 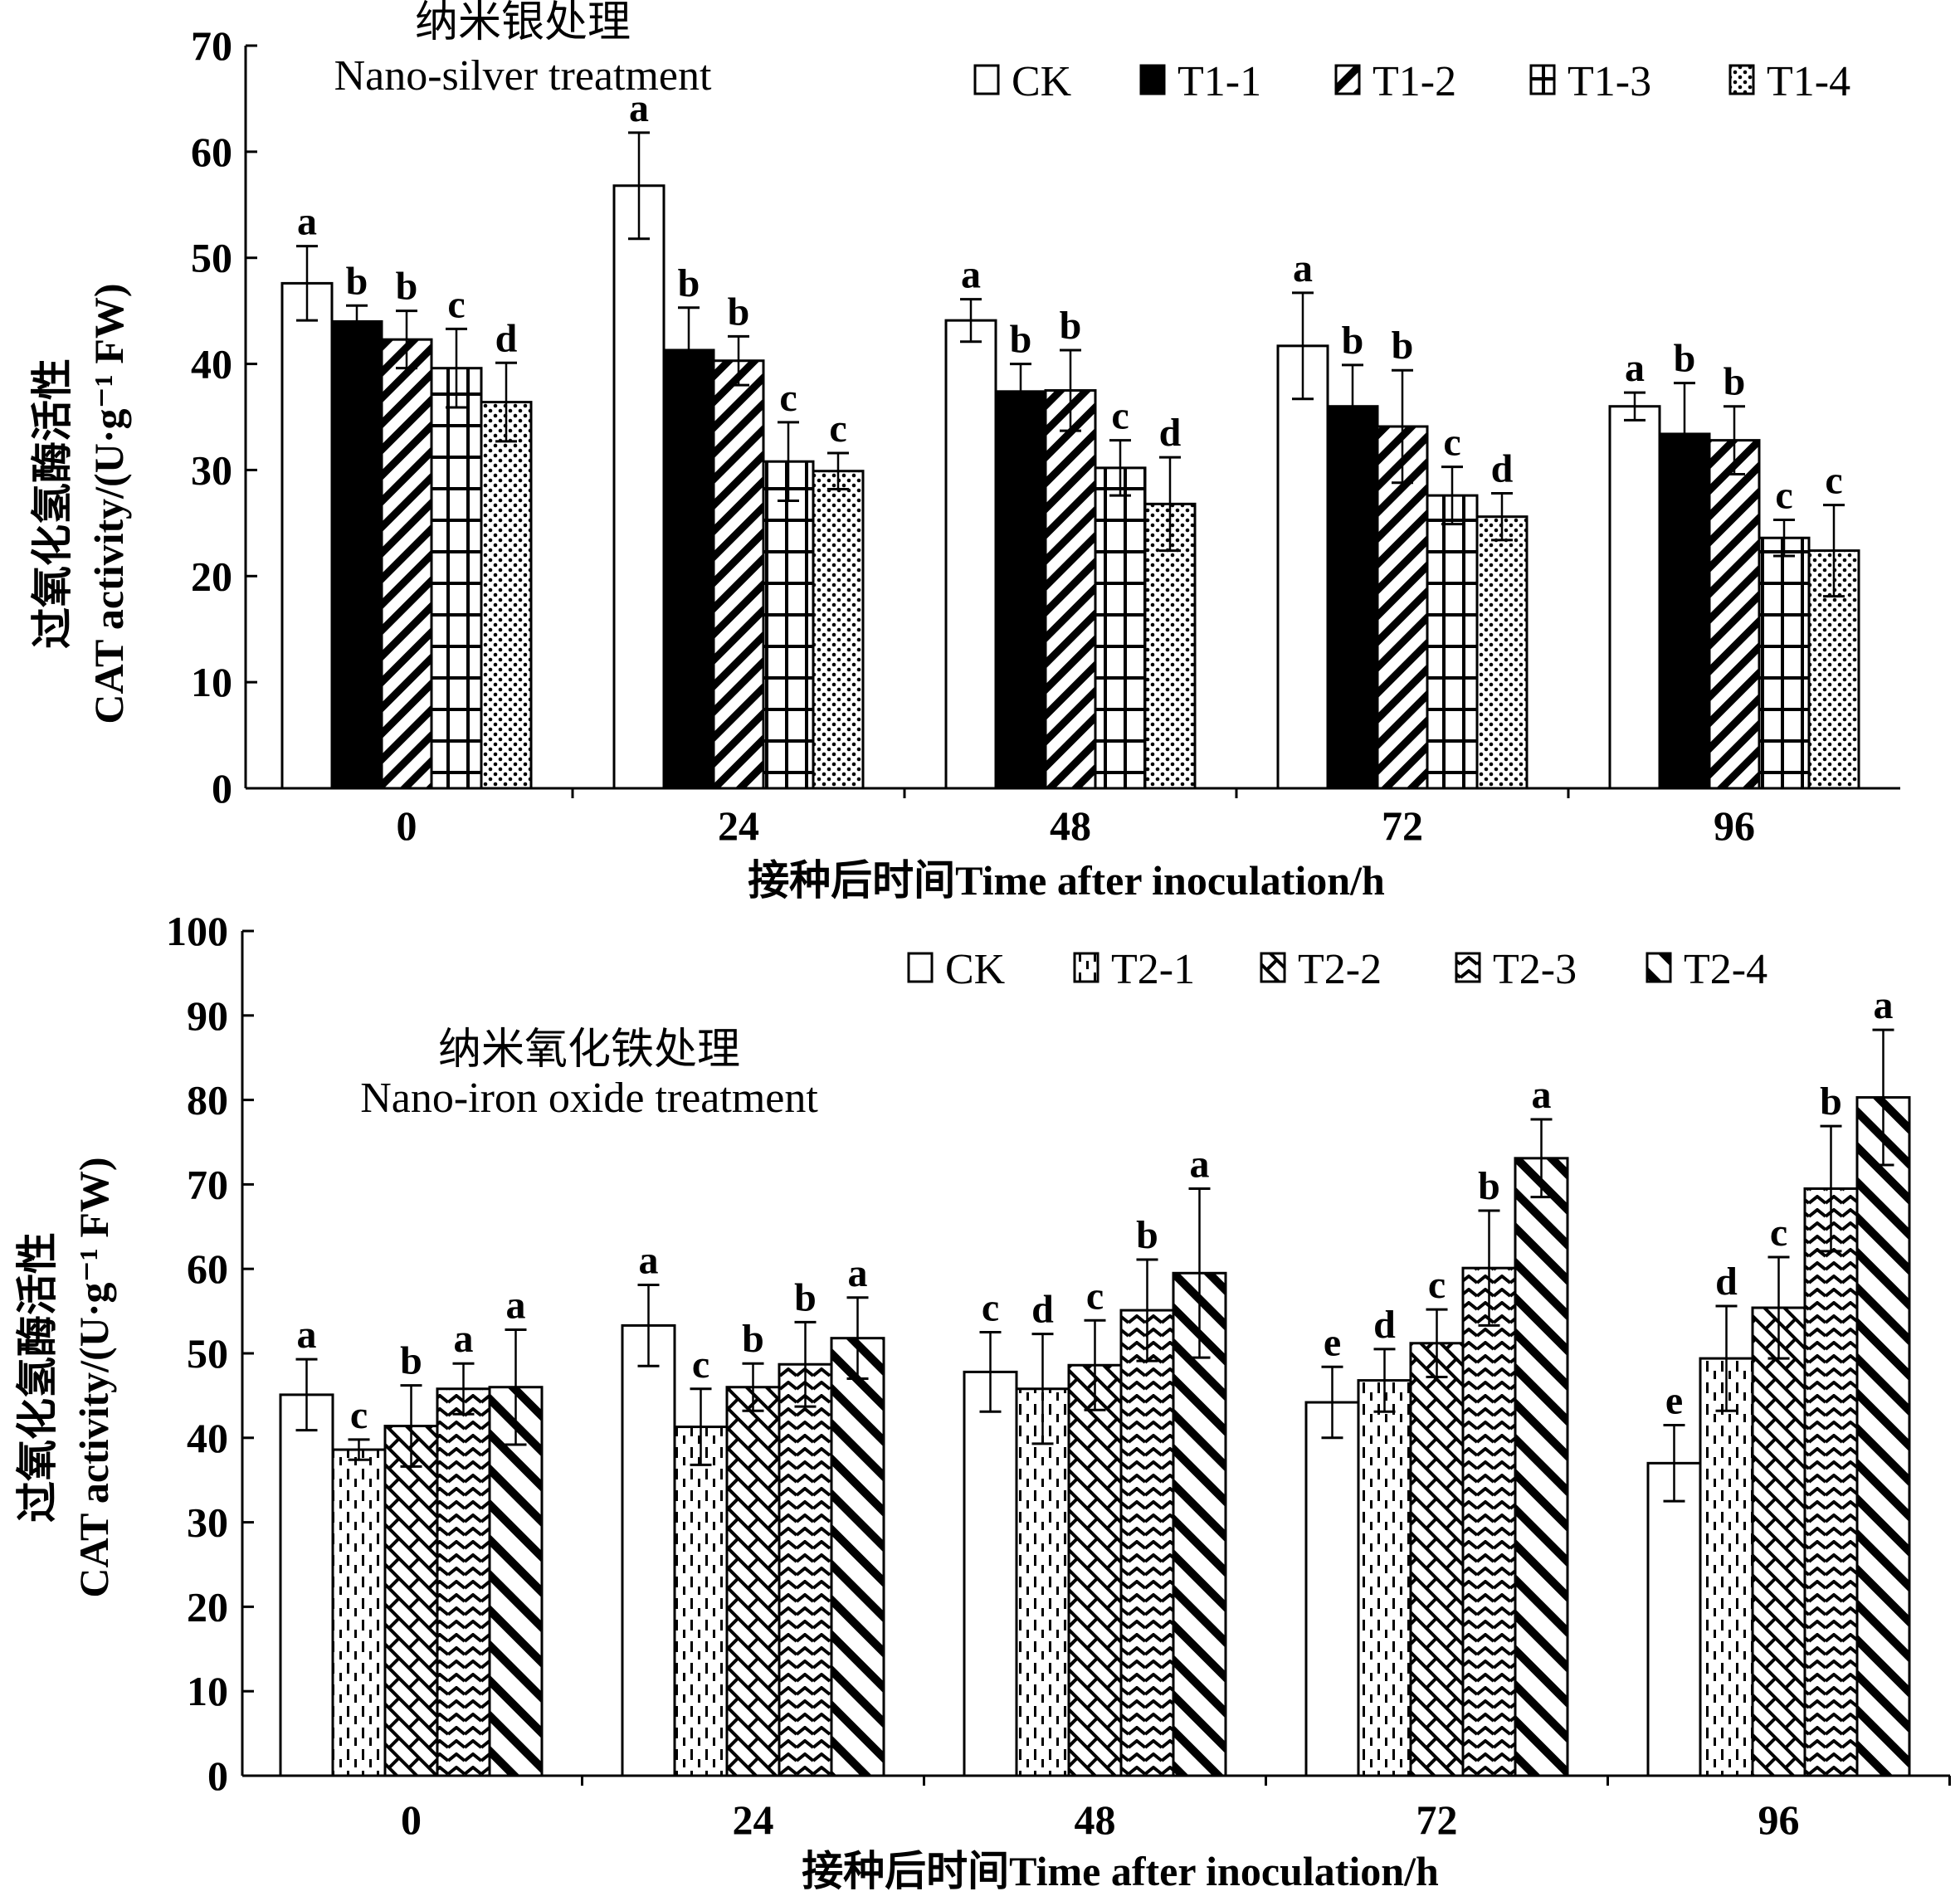 I want to click on bar-t1-2-24h, so click(x=738, y=574).